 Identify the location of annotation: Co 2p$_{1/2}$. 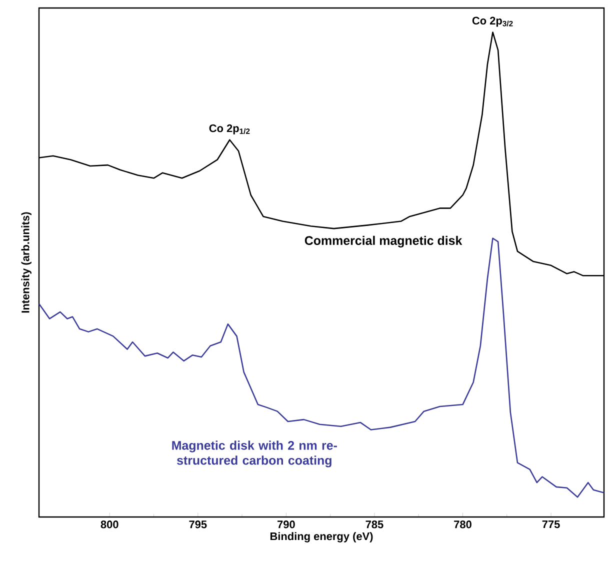
(229, 129).